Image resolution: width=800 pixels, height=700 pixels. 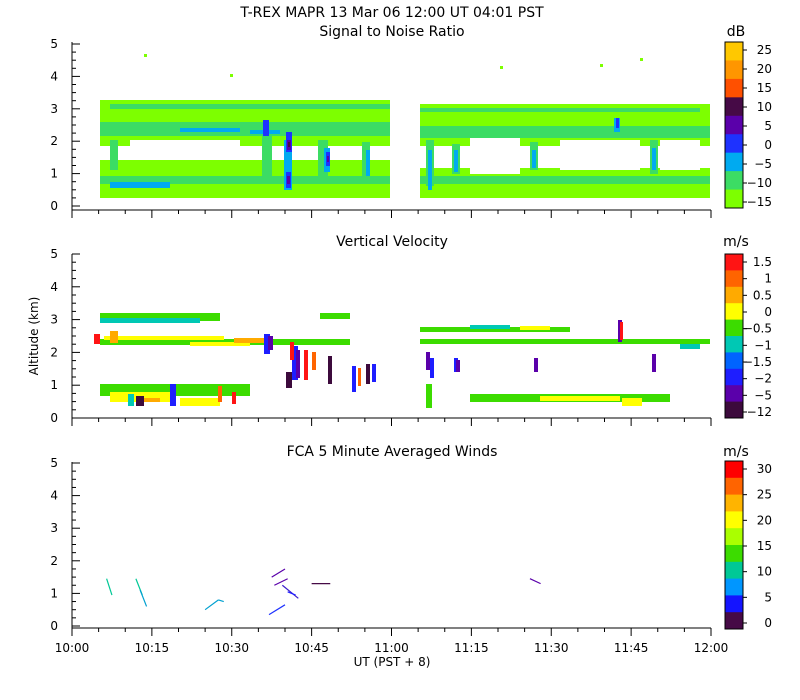 I want to click on panel-1-title: Signal to Noise Ratio, so click(x=391, y=32).